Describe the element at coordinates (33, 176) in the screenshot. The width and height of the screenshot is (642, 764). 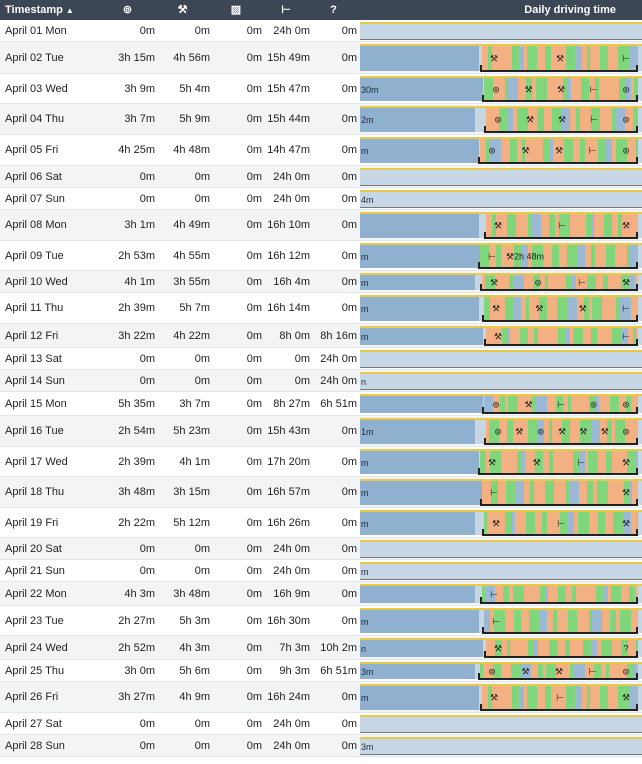
I see `row-date-text: April 06 Sat` at that location.